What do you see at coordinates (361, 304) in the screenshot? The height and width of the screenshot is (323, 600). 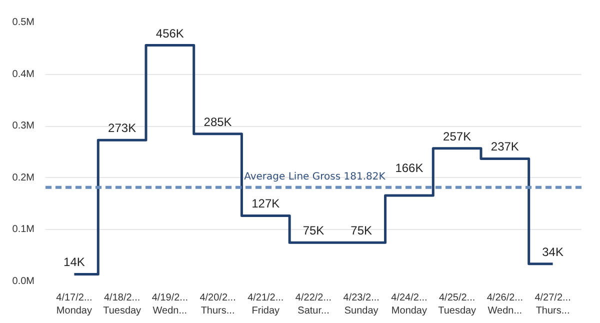 I see `x-tick-label: 4/23/2... Sunday` at bounding box center [361, 304].